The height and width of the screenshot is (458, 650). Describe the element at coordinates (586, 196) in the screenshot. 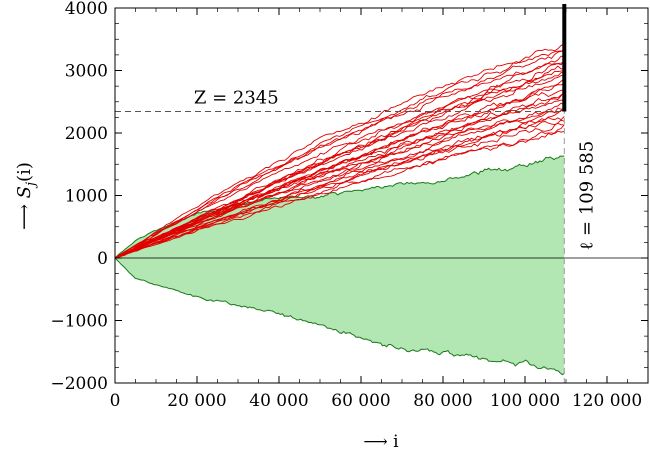

I see `ell-annotation-label: ℓ = 109 585` at that location.